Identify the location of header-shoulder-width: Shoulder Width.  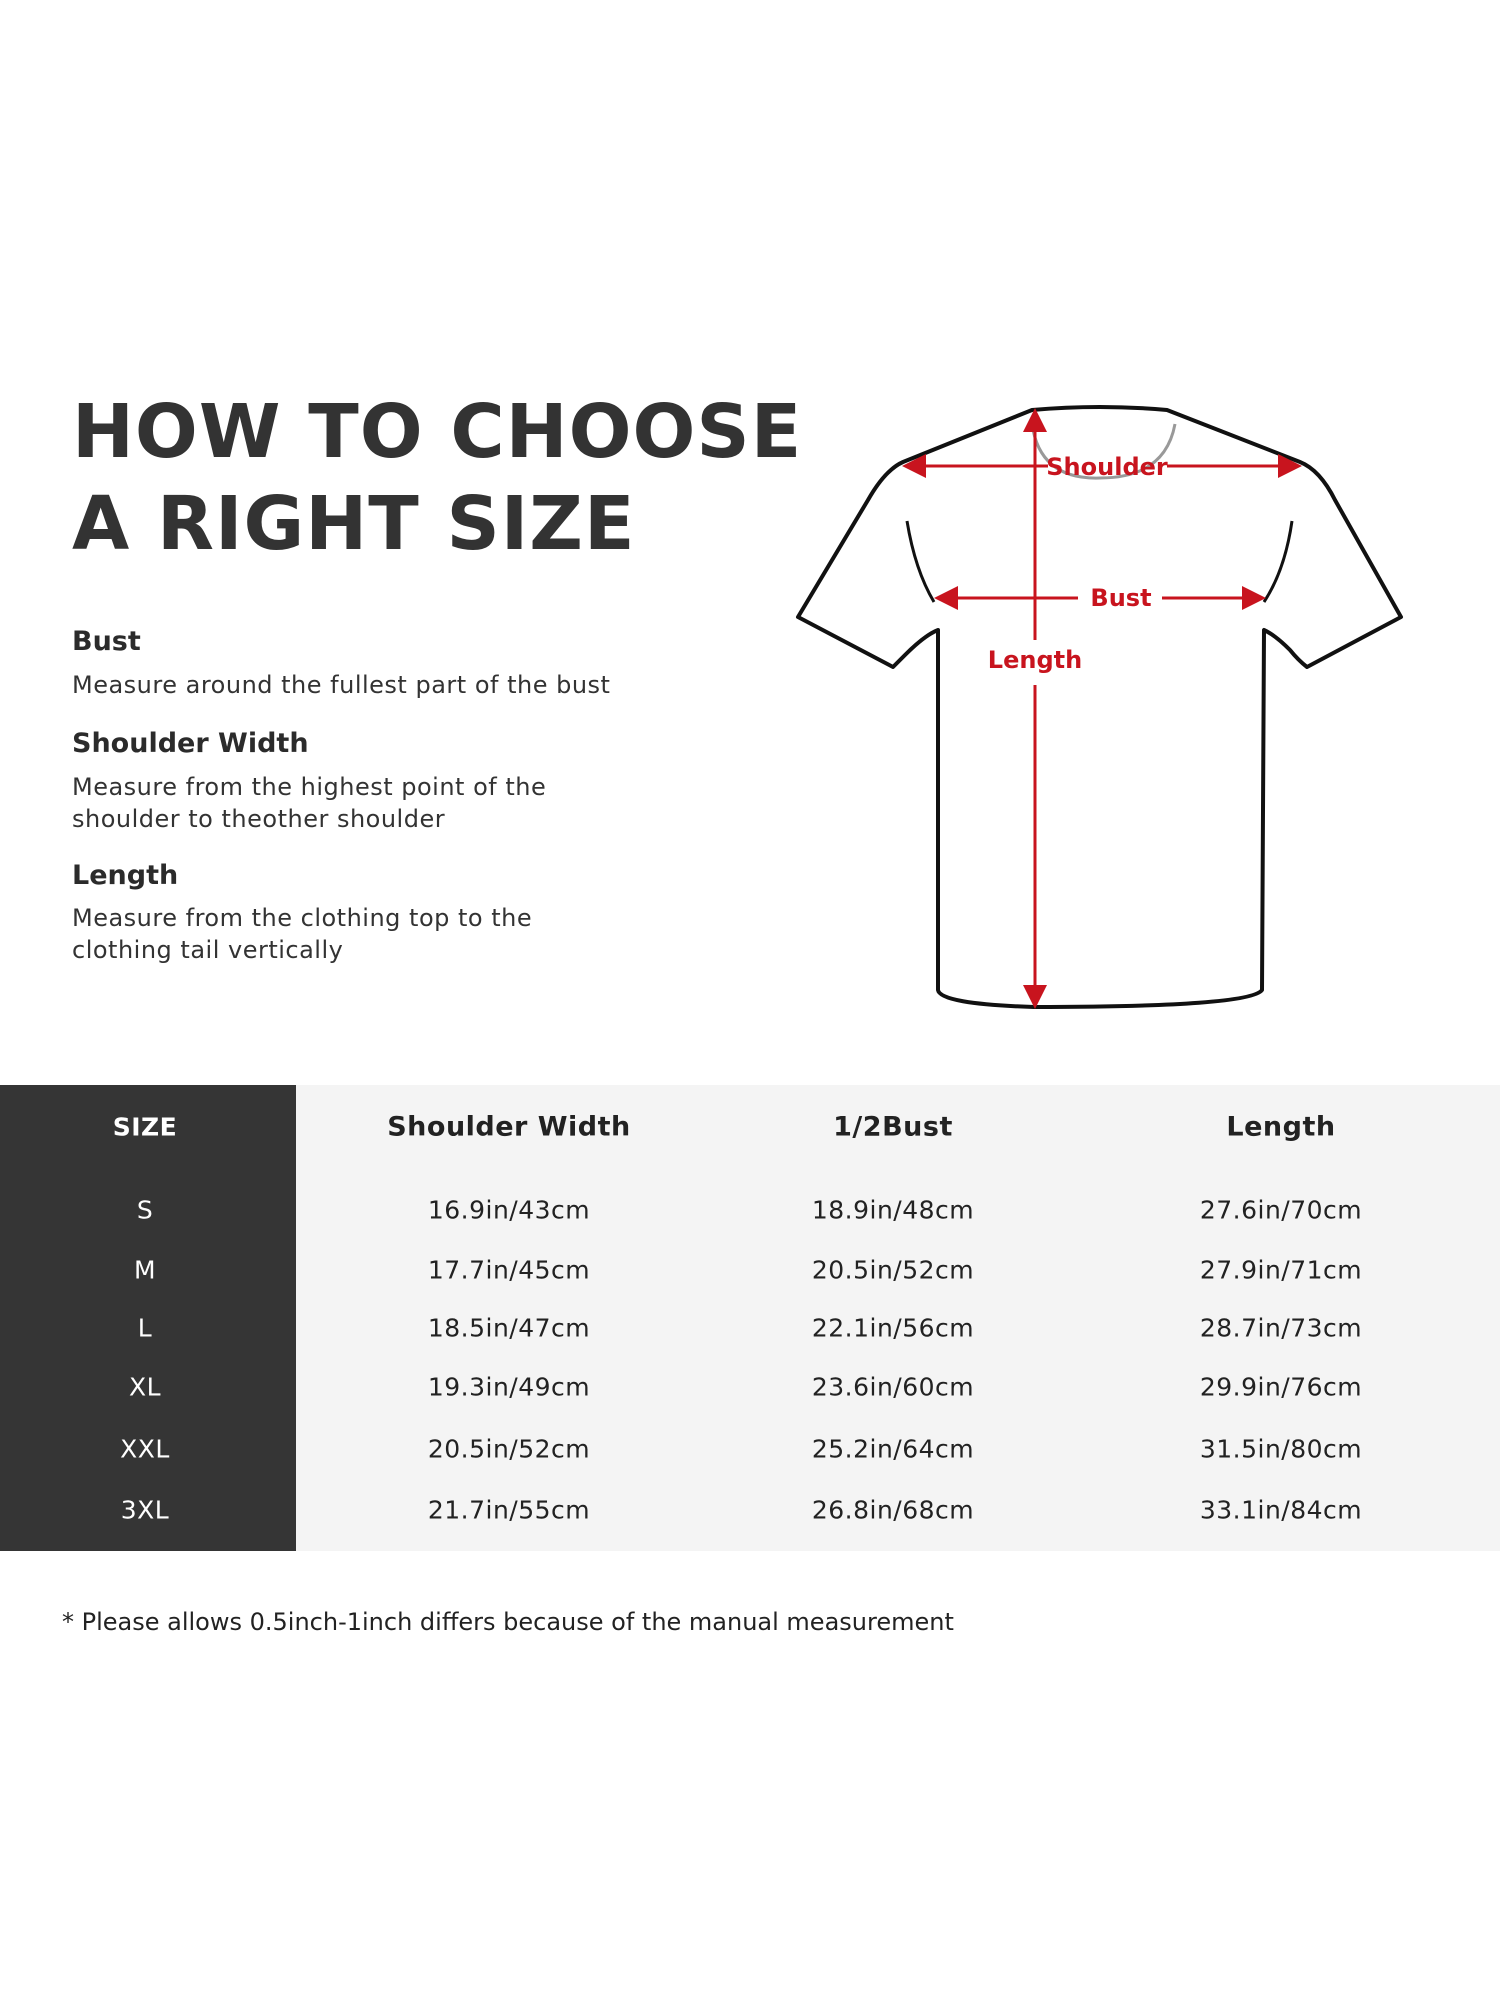
(509, 1127).